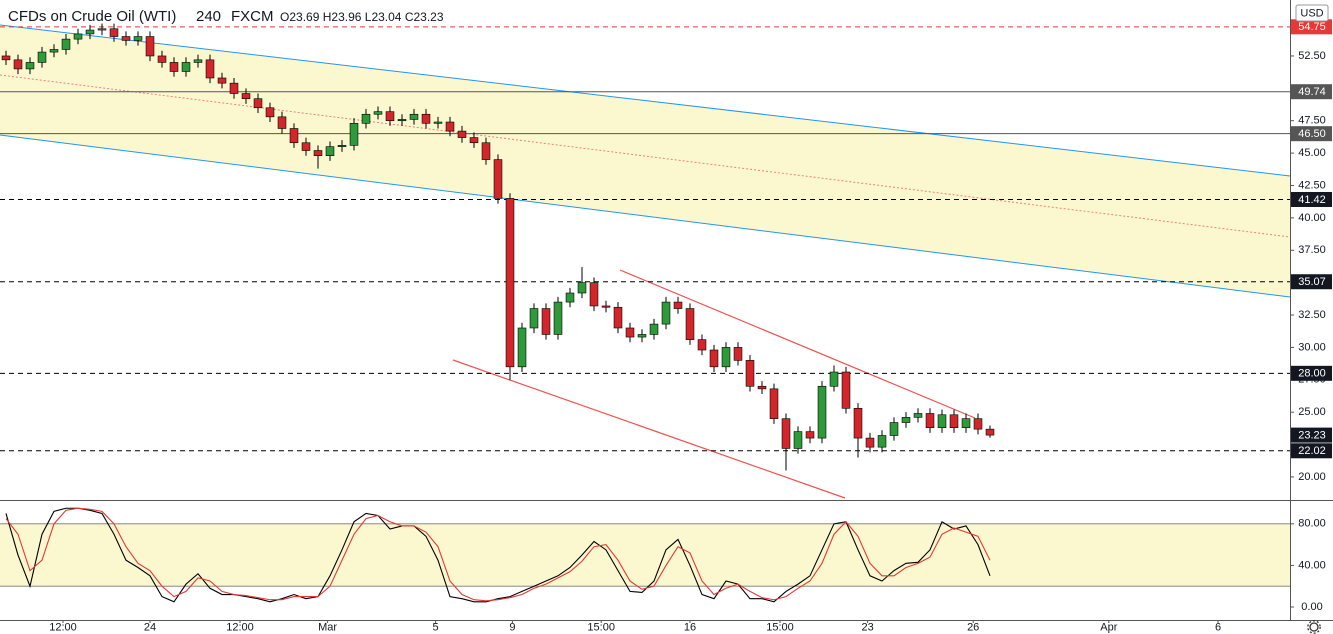 The image size is (1333, 634). Describe the element at coordinates (252, 16) in the screenshot. I see `exchange: FXCM` at that location.